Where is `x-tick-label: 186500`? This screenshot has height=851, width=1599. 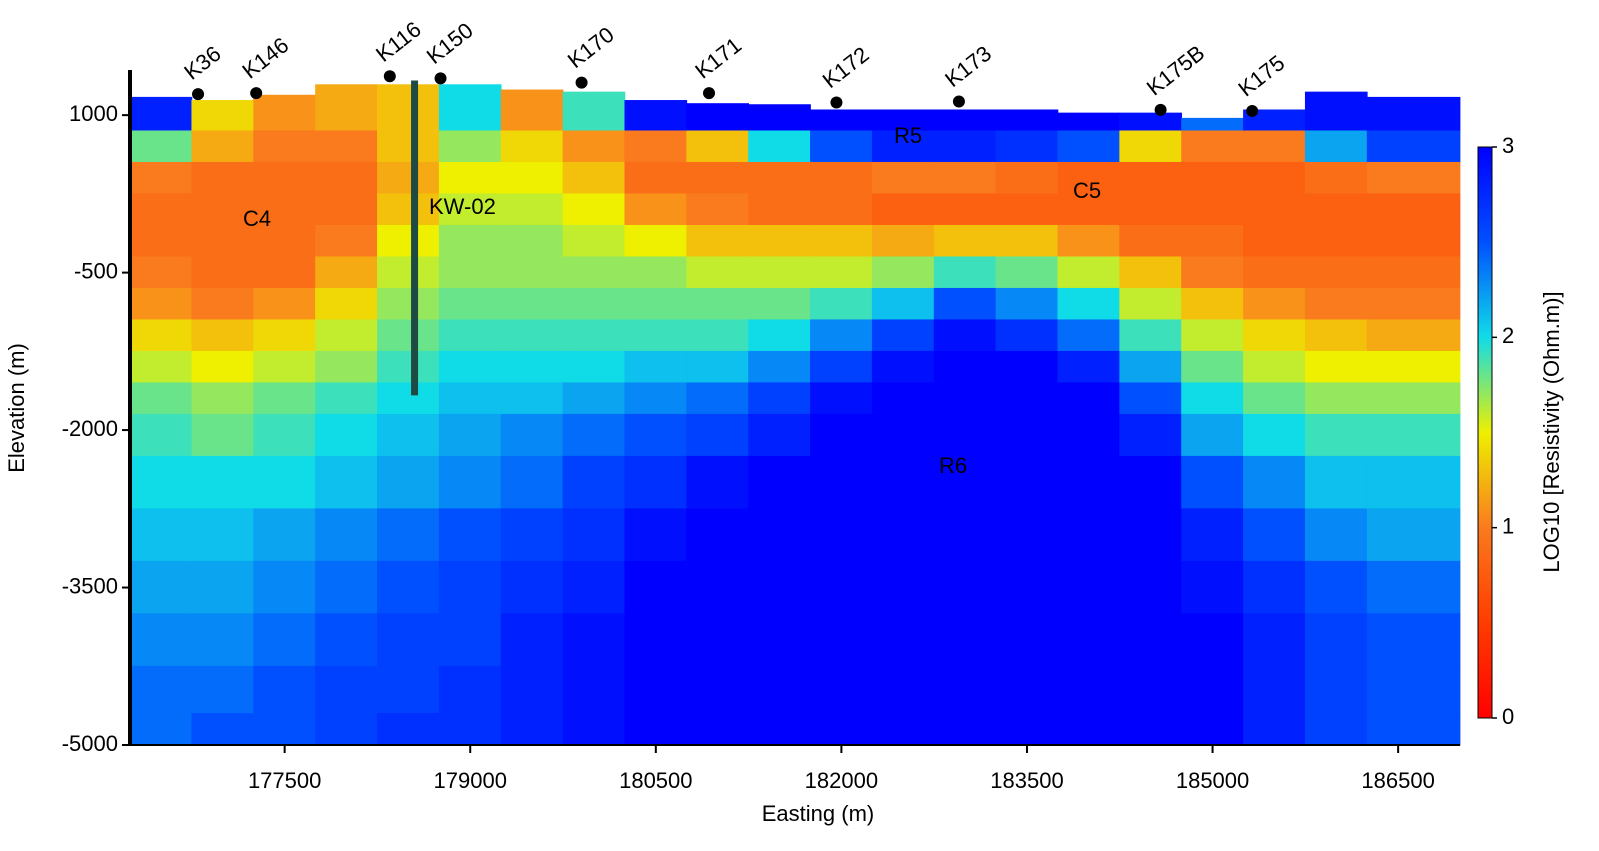 x-tick-label: 186500 is located at coordinates (1397, 780).